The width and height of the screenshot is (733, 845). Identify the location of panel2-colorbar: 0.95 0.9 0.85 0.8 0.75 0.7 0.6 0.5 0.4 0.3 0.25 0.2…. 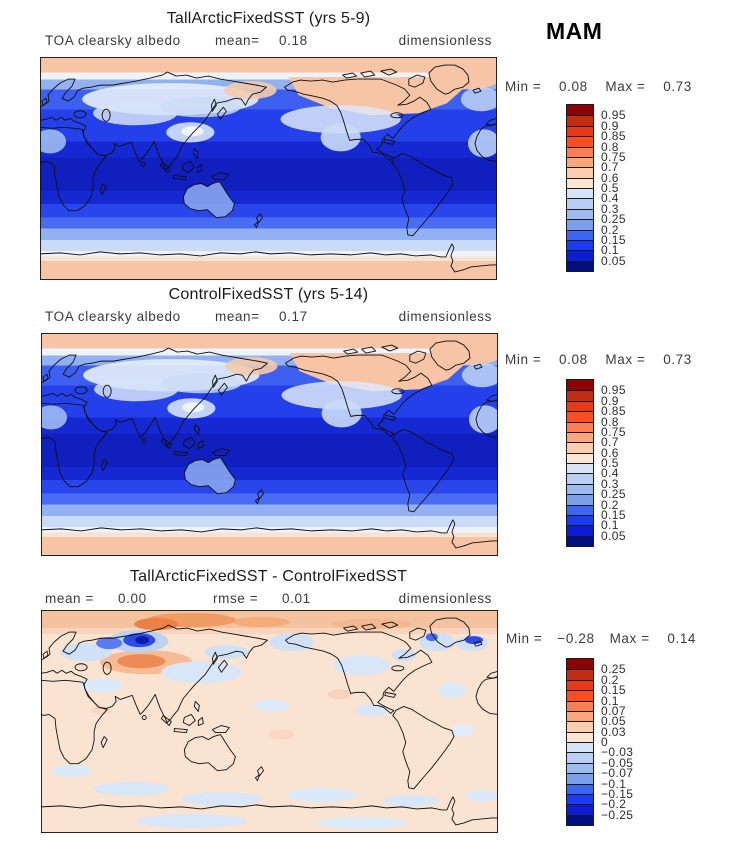
(596, 463).